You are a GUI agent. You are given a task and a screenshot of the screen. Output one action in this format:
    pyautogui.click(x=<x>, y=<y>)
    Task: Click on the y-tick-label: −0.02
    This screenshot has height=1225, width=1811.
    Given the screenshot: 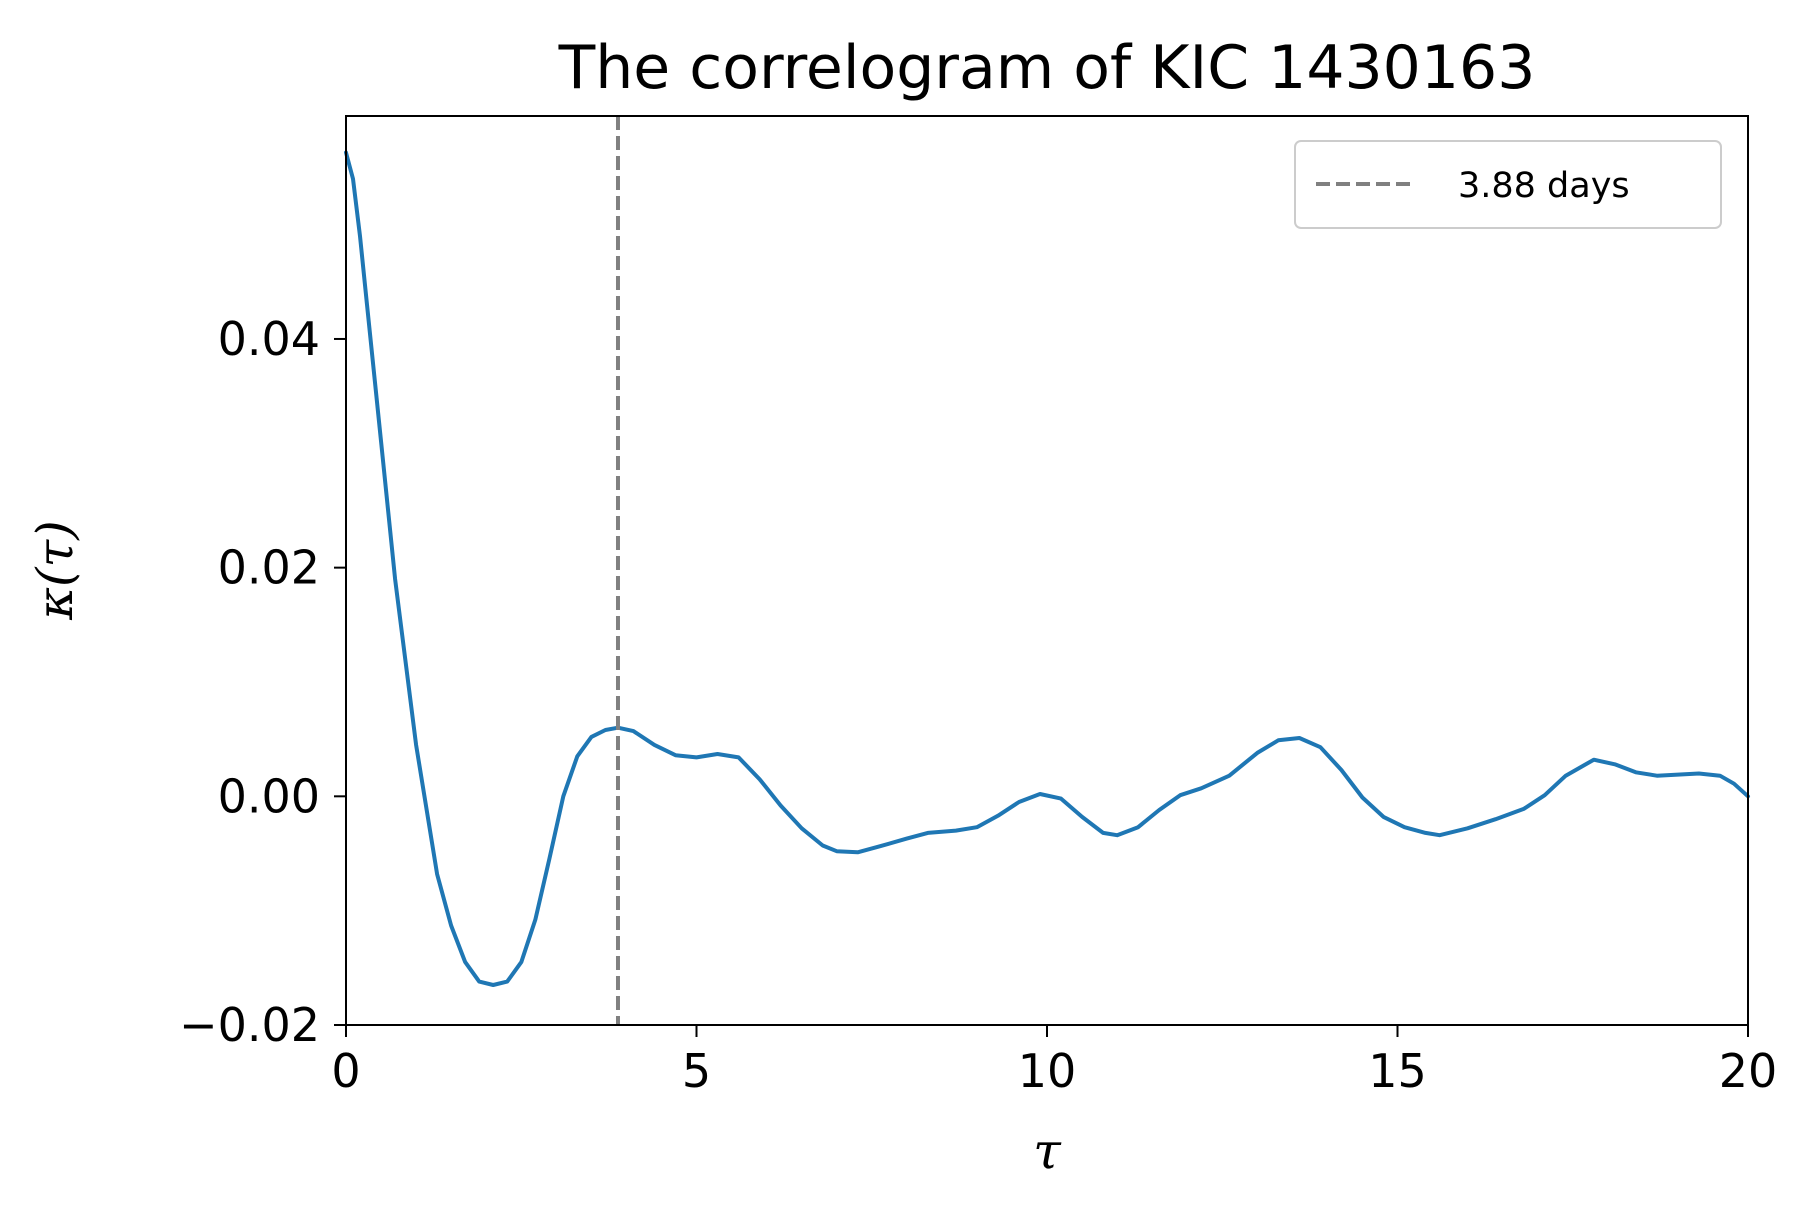 What is the action you would take?
    pyautogui.click(x=249, y=1025)
    